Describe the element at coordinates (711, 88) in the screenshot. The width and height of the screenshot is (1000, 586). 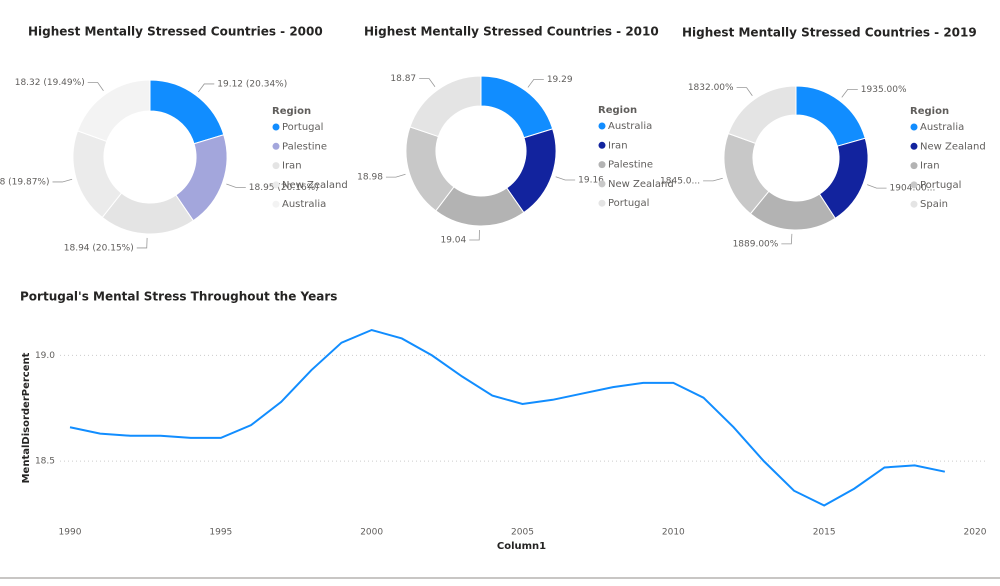
I see `data-label: 1832.00%` at that location.